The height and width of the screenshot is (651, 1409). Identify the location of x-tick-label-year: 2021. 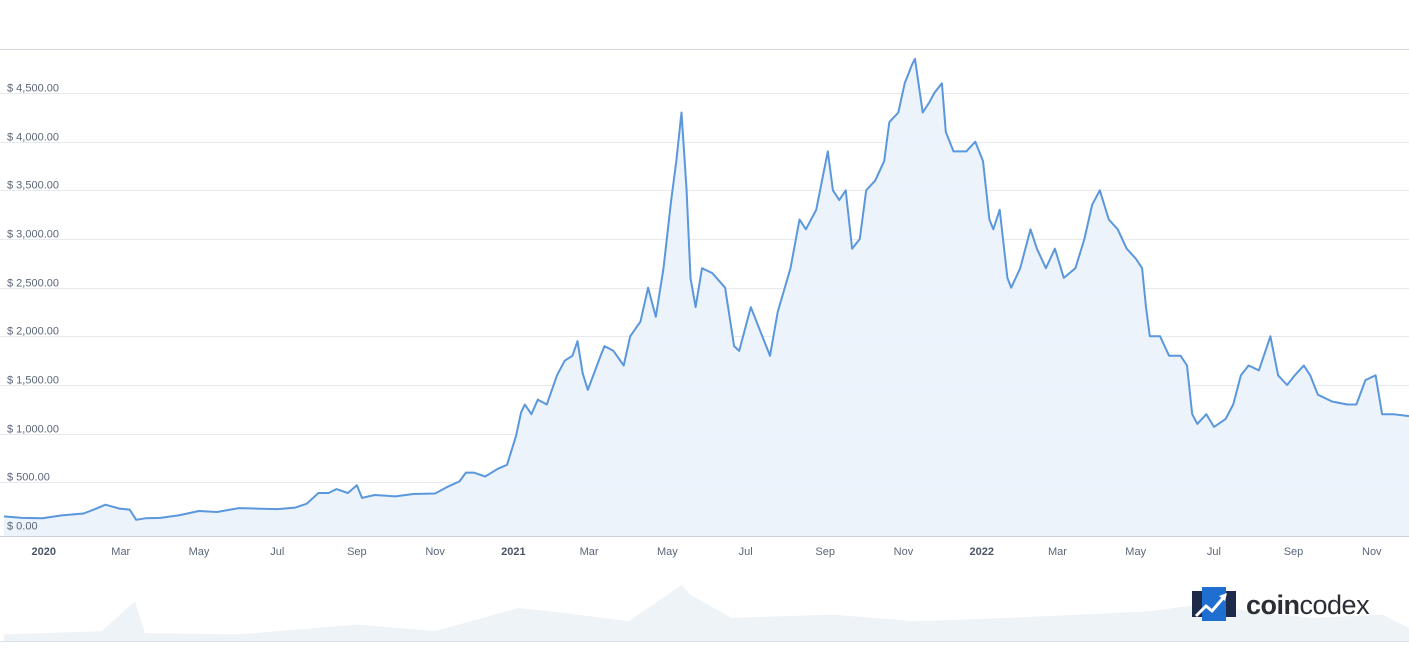
(513, 552).